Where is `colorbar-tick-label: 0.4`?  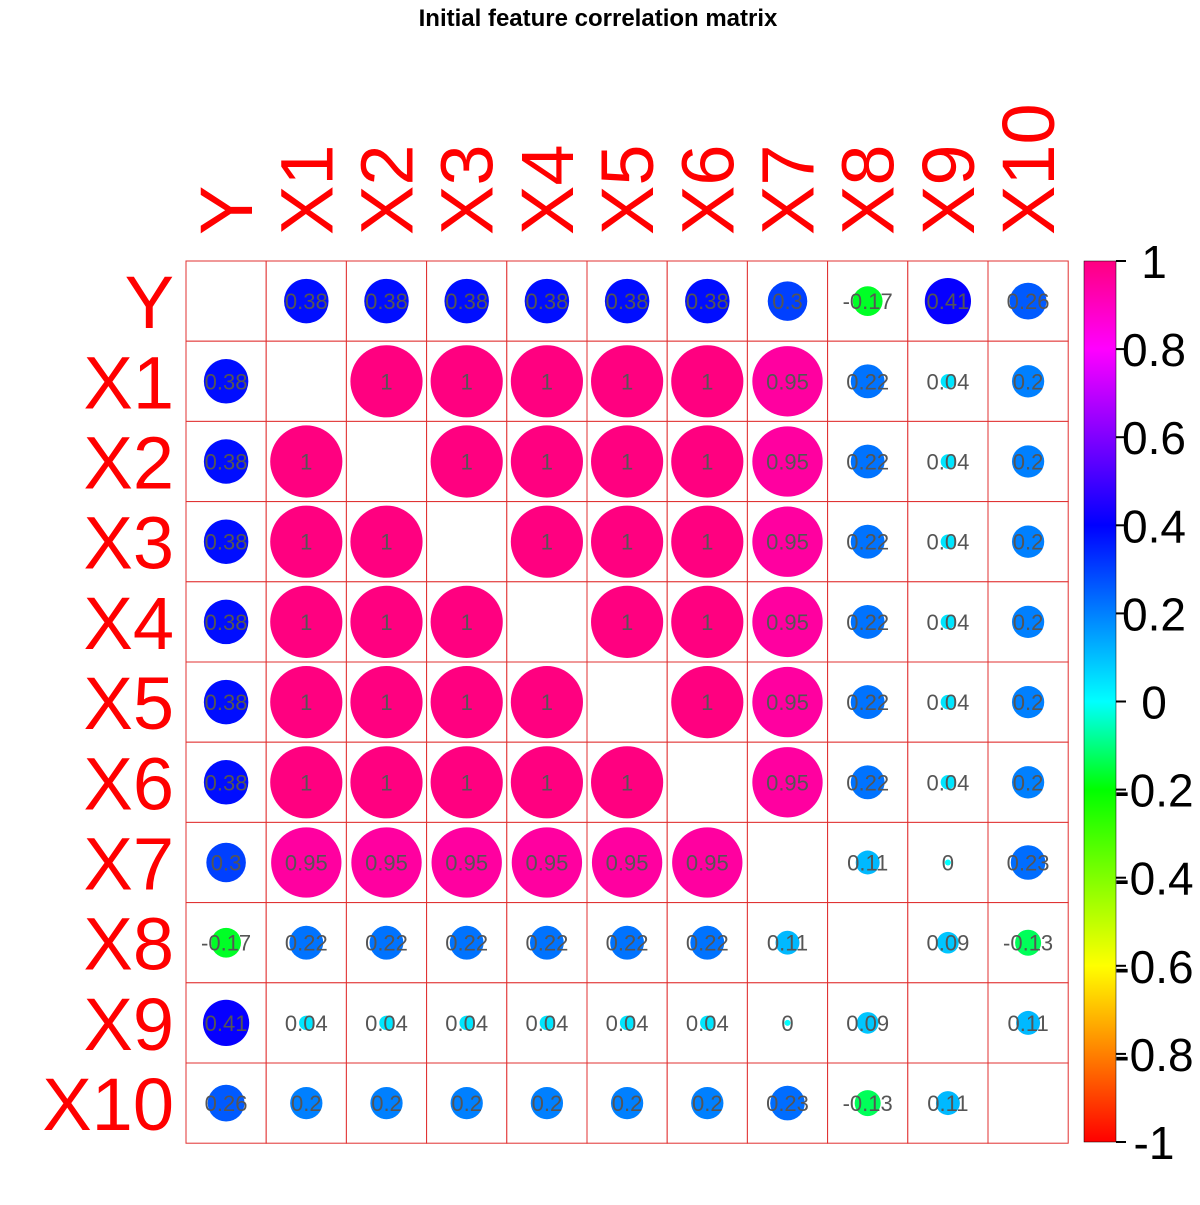
colorbar-tick-label: 0.4 is located at coordinates (1154, 526).